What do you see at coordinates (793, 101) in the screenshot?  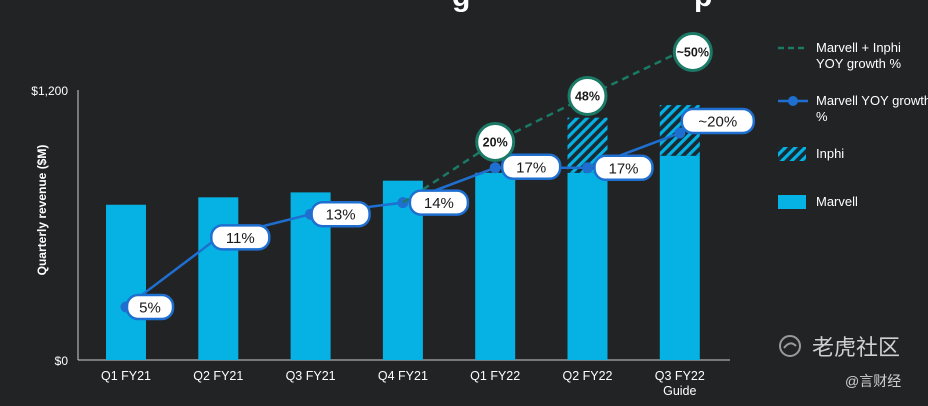 I see `legend-swatch-marker` at bounding box center [793, 101].